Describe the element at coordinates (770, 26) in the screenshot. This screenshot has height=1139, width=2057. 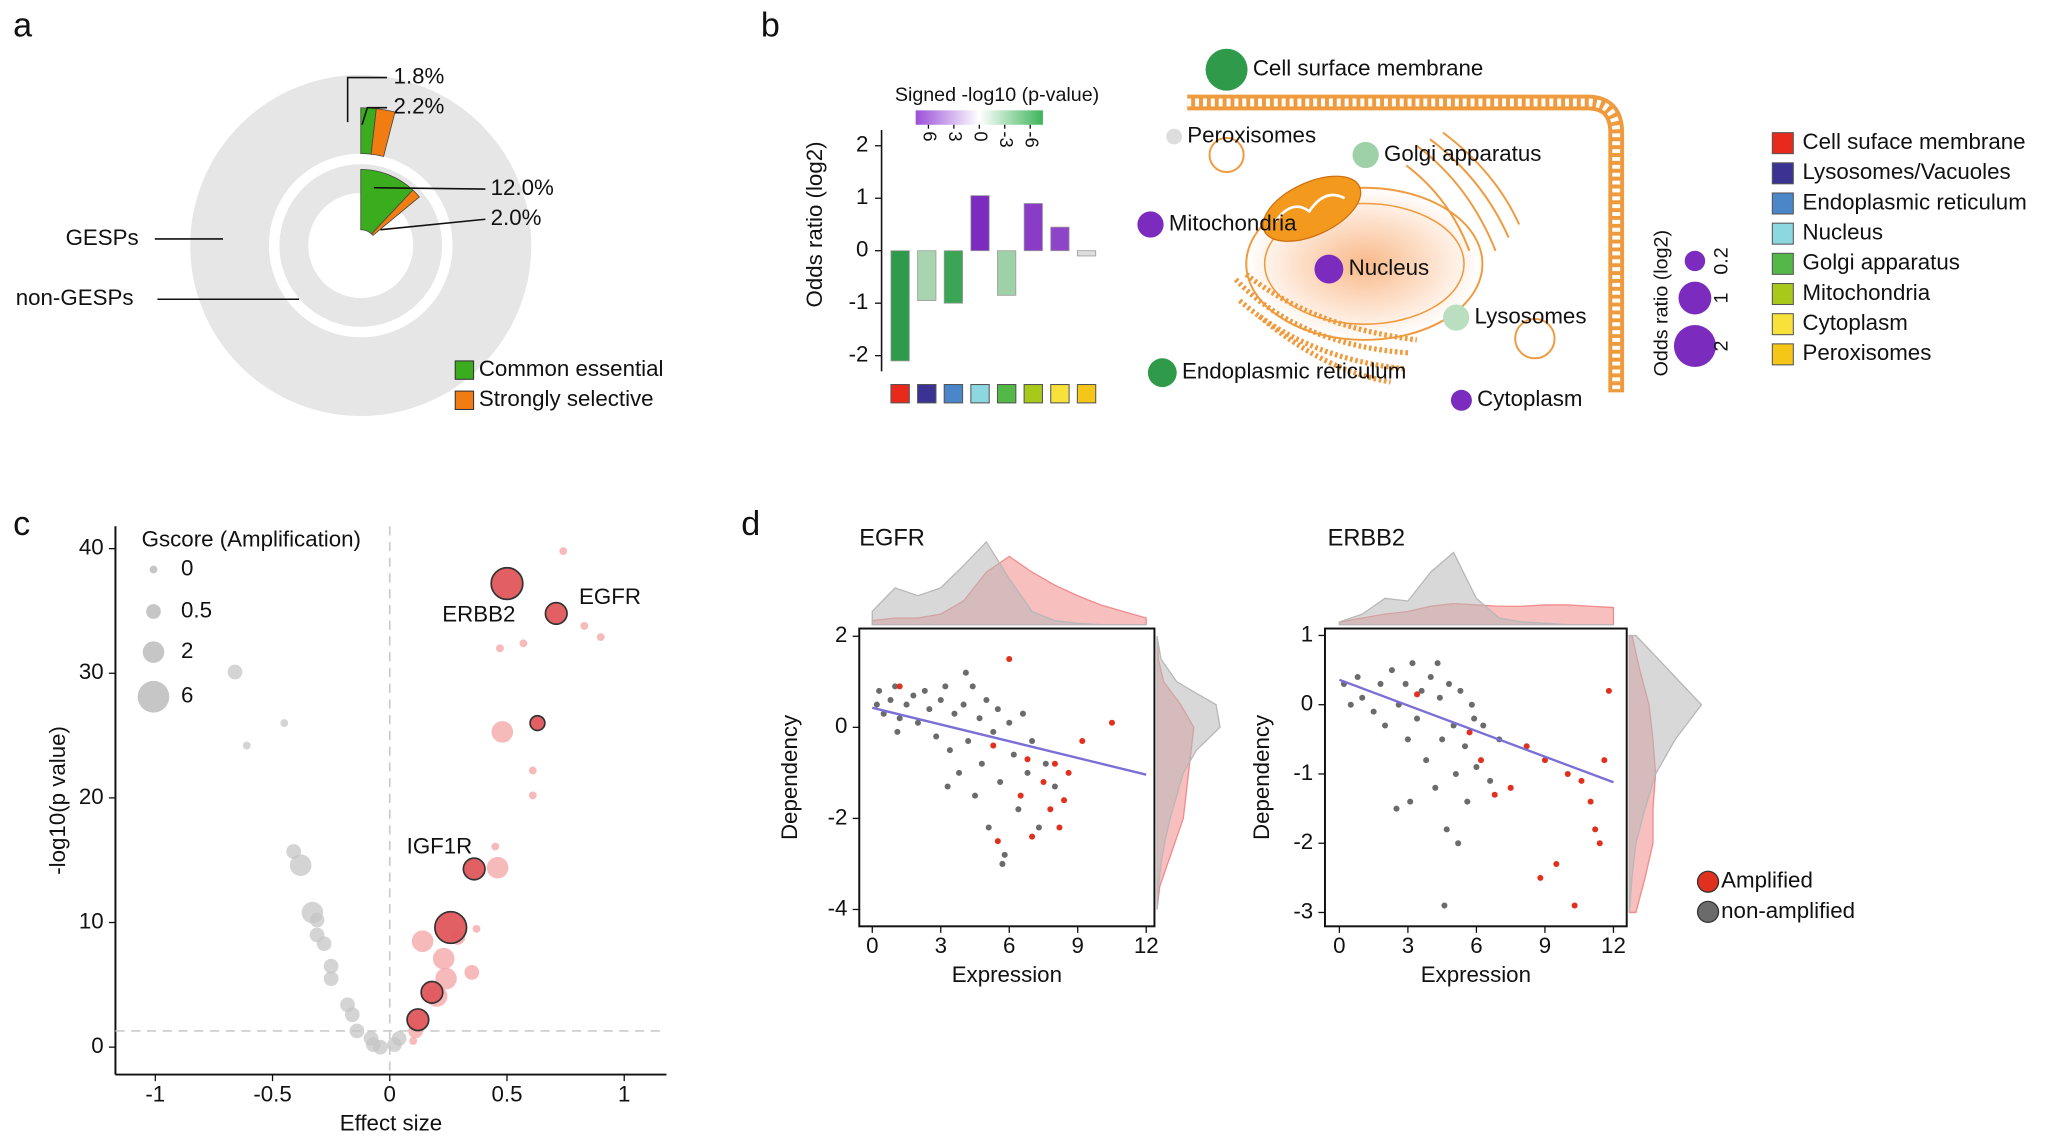
I see `panel-label: b` at that location.